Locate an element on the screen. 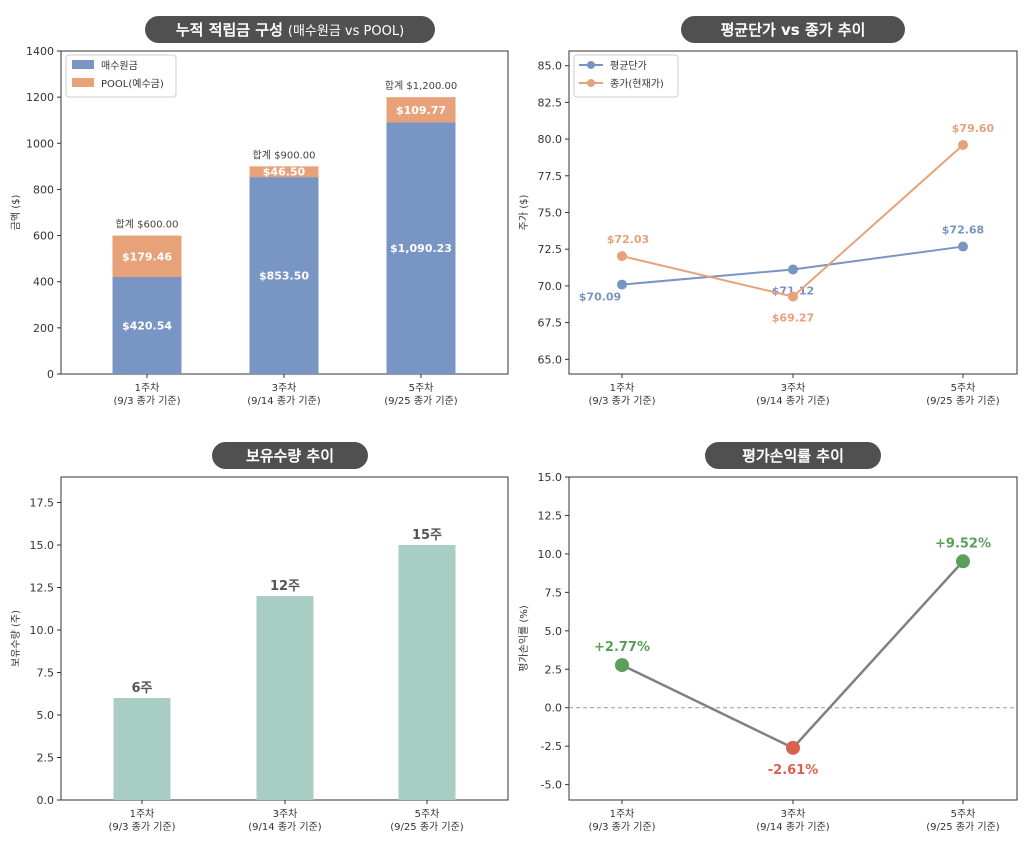 The image size is (1024, 846). bar-value-label: $853.50 is located at coordinates (284, 276).